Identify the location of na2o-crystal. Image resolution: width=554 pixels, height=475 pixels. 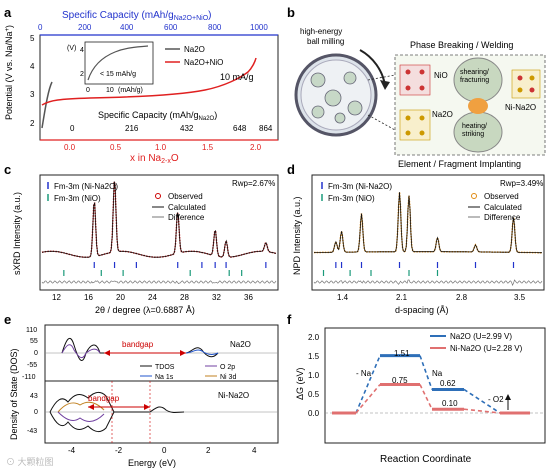
(415, 125).